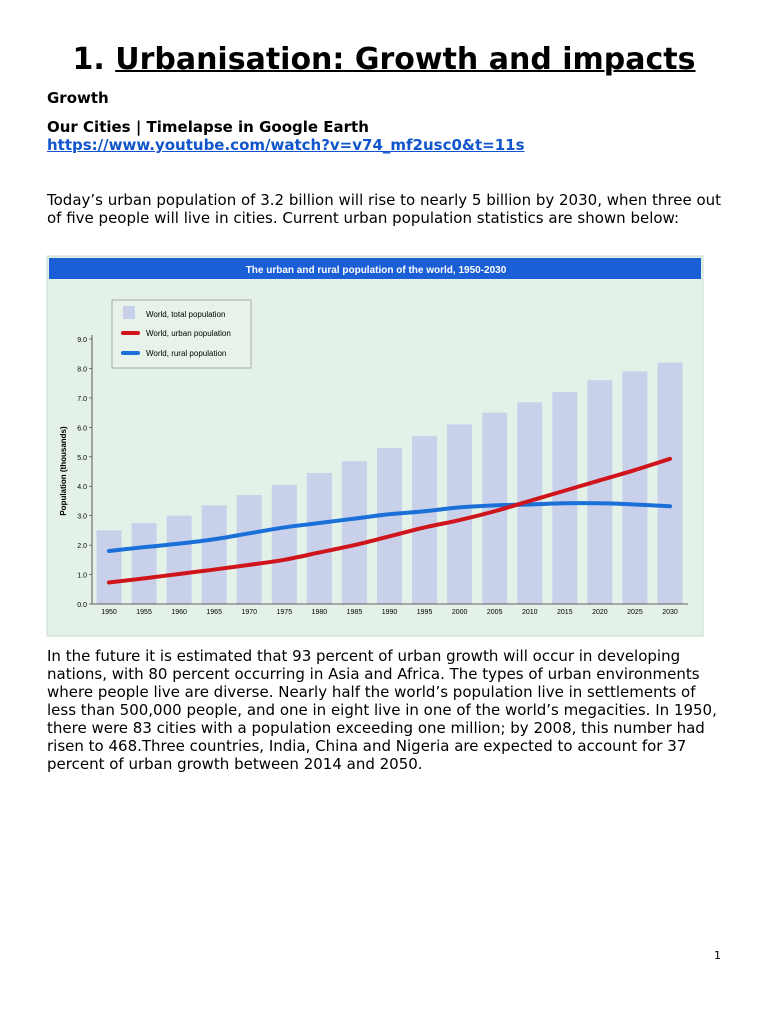  Describe the element at coordinates (208, 127) in the screenshot. I see `video-title: Our Cities | Timelapse in Google Earth` at that location.